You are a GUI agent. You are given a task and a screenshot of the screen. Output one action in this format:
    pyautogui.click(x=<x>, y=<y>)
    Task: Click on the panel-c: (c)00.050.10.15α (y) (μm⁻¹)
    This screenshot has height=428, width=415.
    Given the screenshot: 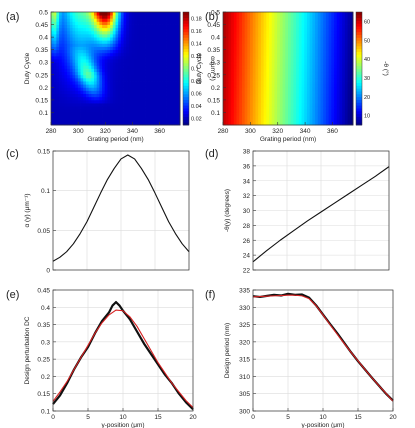 What is the action you would take?
    pyautogui.click(x=98, y=211)
    